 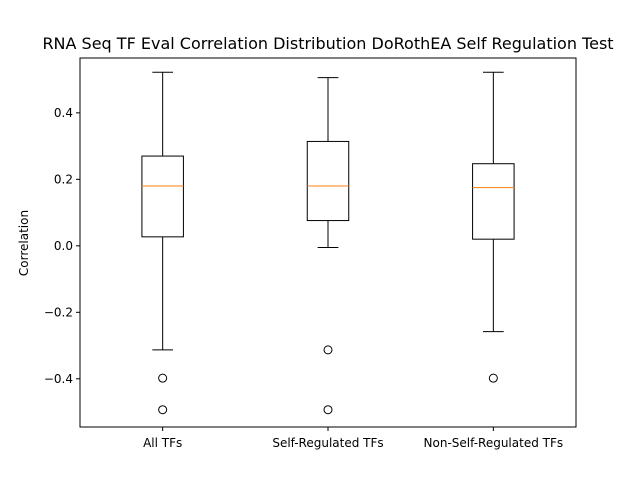 I want to click on y-axis: 0.4 0.2 0.0 −0.2 −0.4, so click(x=62, y=246).